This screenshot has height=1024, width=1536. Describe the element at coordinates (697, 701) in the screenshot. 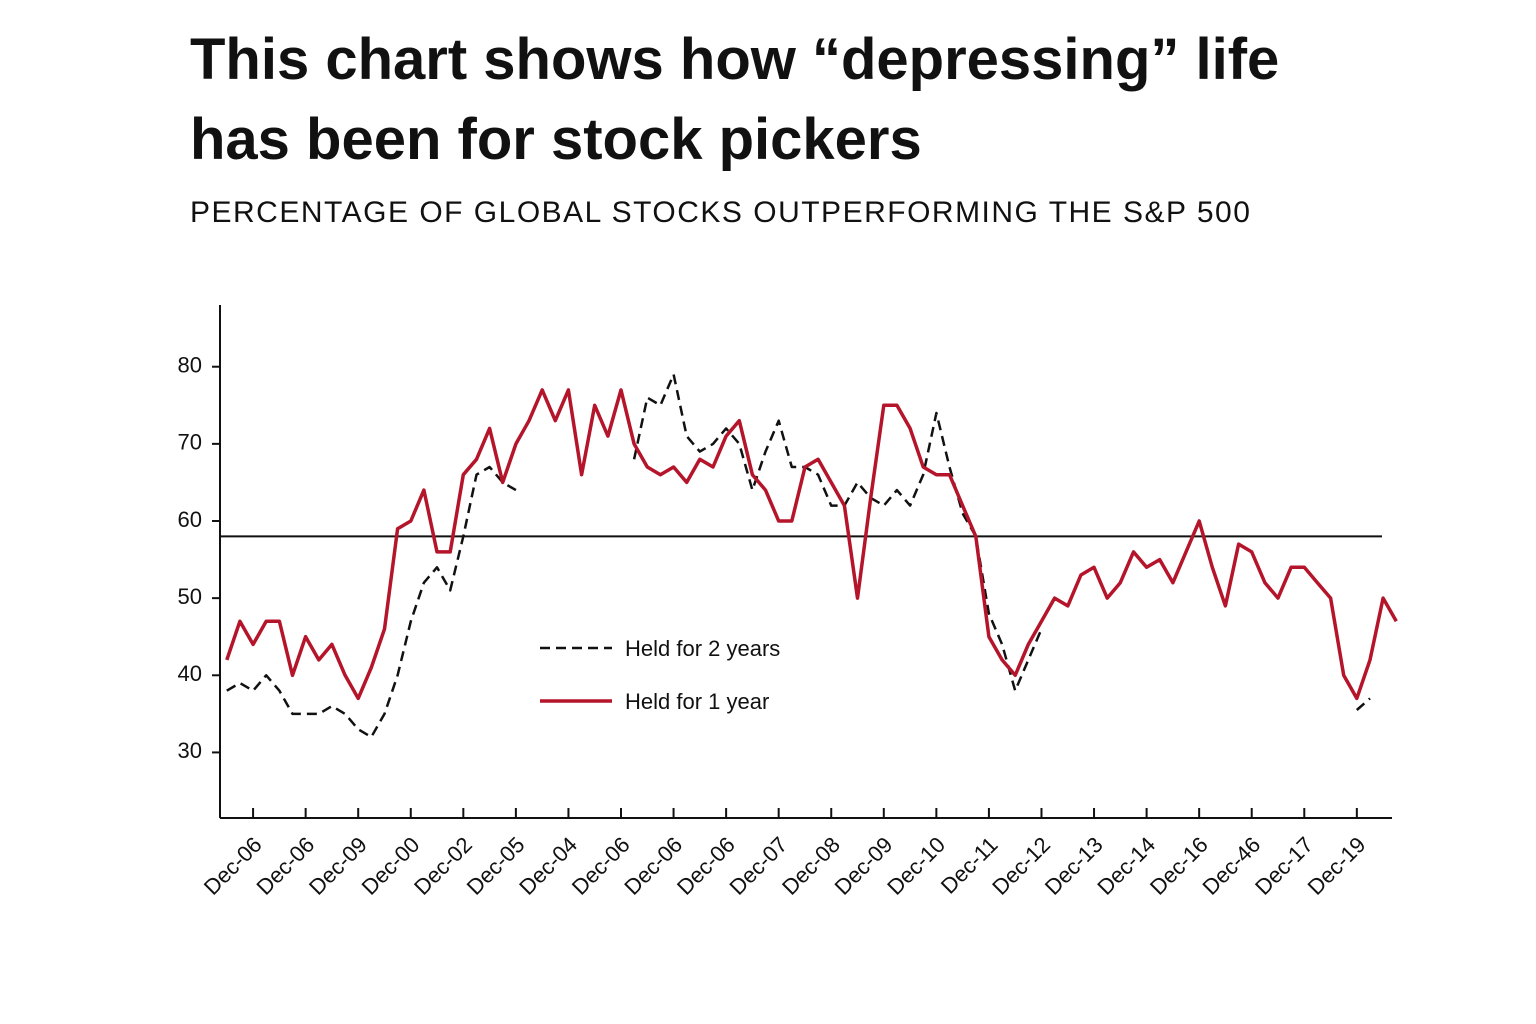

I see `legend-label: Held for 1 year` at that location.